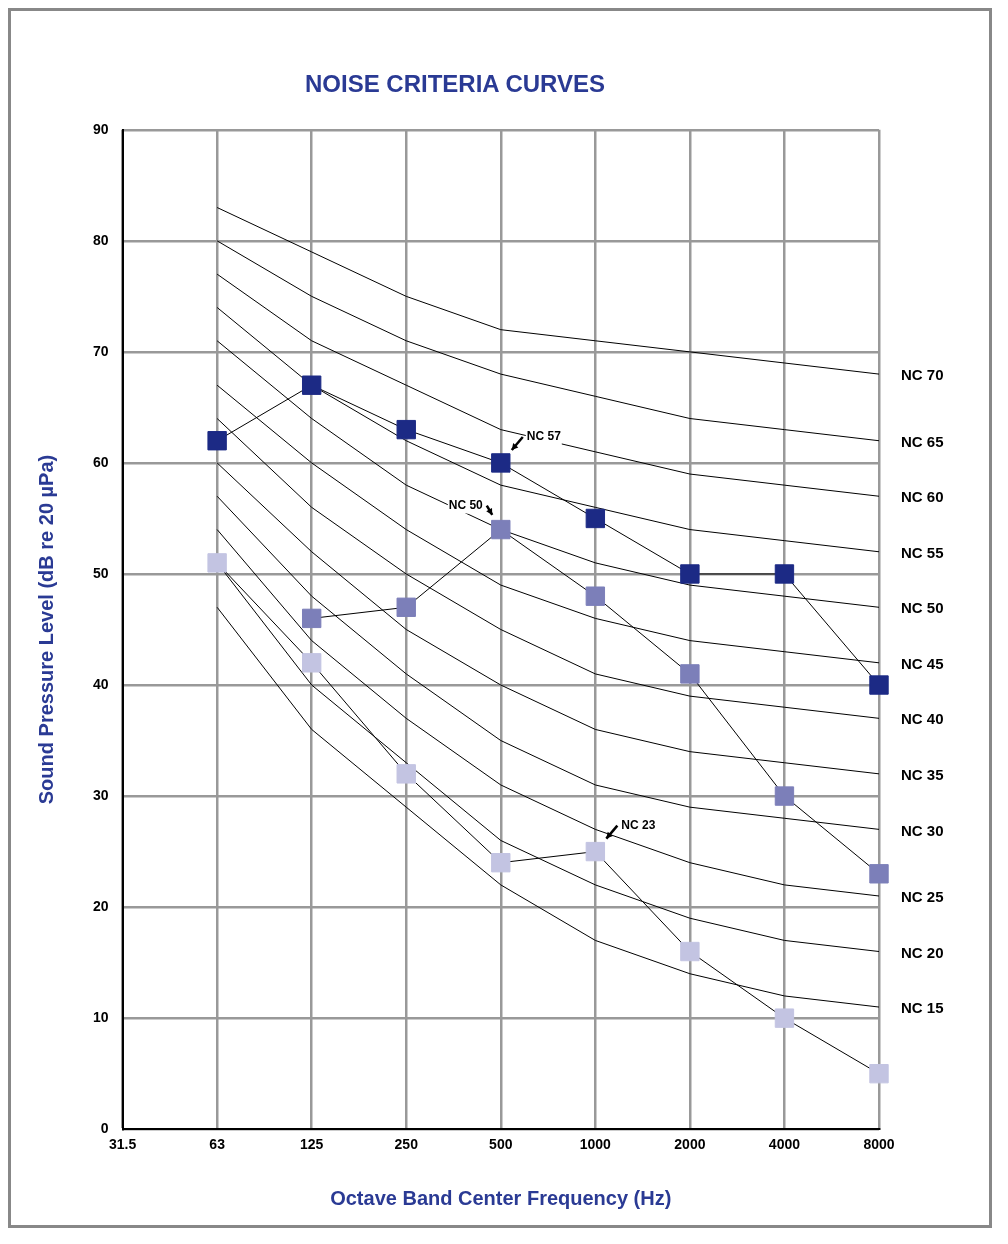 This screenshot has width=1008, height=1244. Describe the element at coordinates (922, 497) in the screenshot. I see `series-label: NC 60` at that location.